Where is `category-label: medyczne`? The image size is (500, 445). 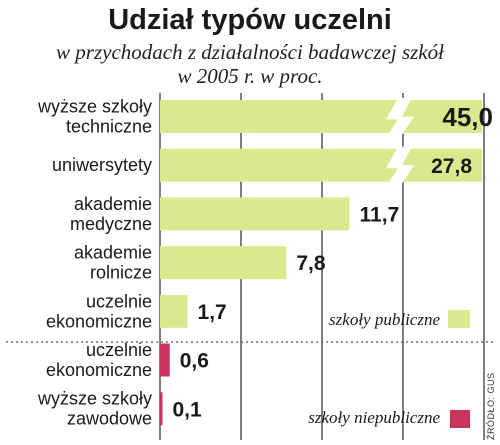 category-label: medyczne is located at coordinates (111, 224).